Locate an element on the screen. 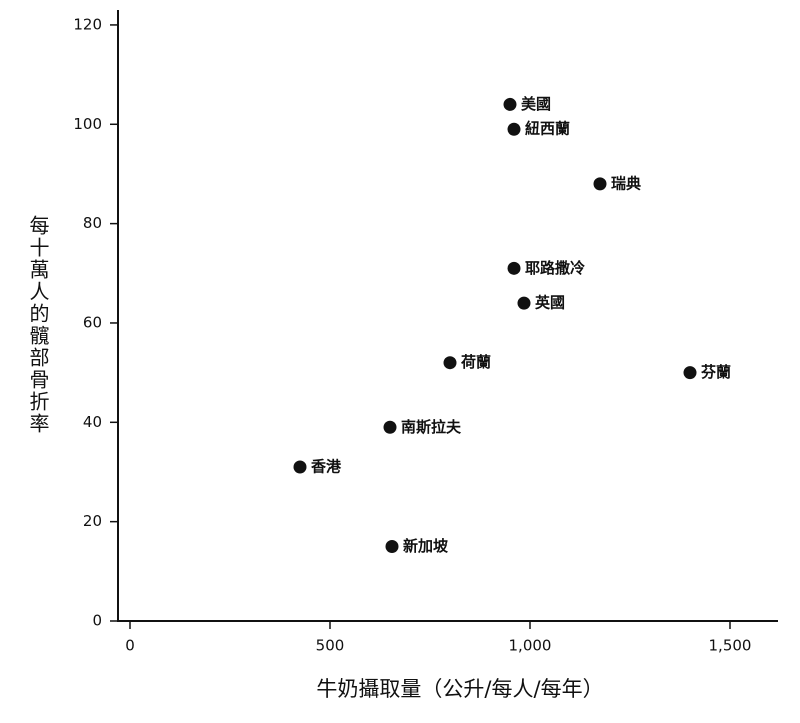 This screenshot has height=723, width=800. y-tick-label: 100 is located at coordinates (87, 124).